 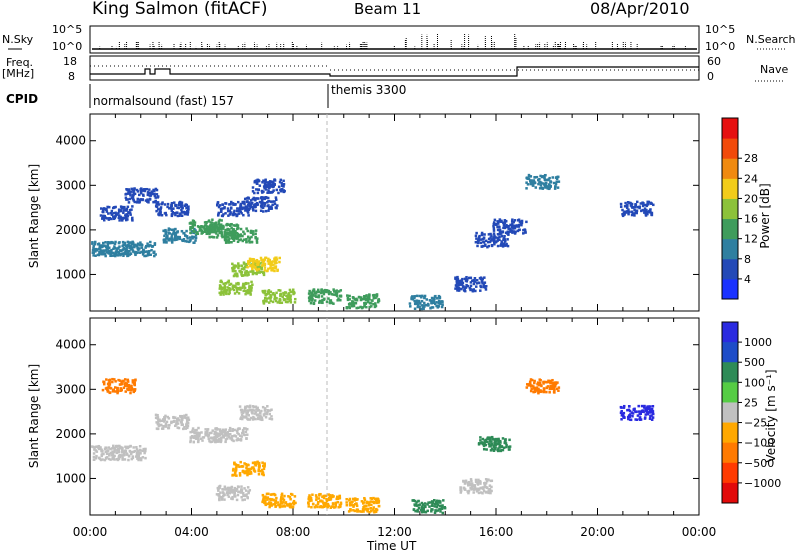 What do you see at coordinates (70, 185) in the screenshot?
I see `y-tick-label: 3000` at bounding box center [70, 185].